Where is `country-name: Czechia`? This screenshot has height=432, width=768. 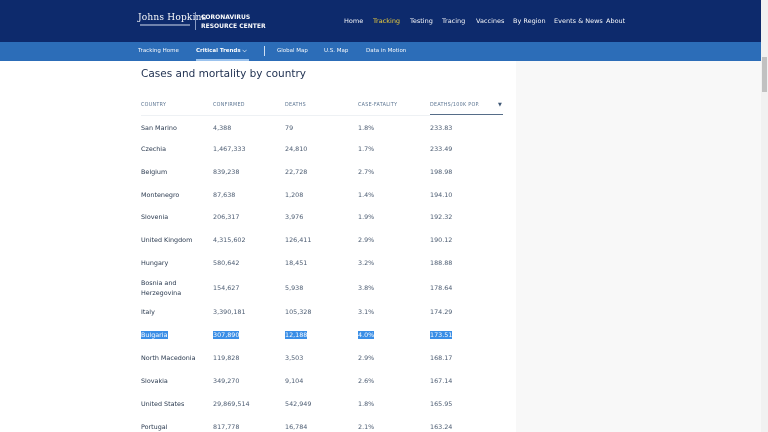 country-name: Czechia is located at coordinates (154, 149).